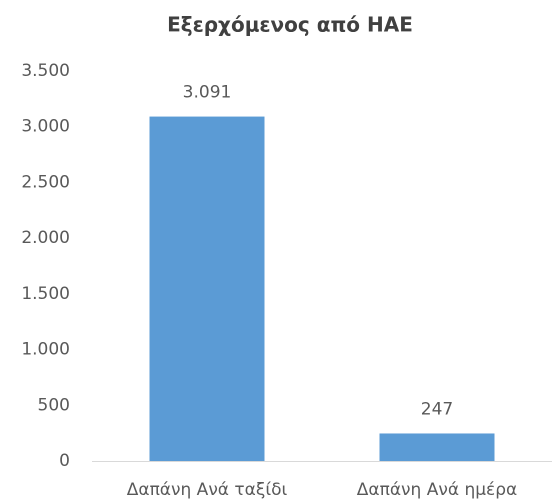 The height and width of the screenshot is (502, 552). I want to click on y-tick-label: 3.500, so click(45, 71).